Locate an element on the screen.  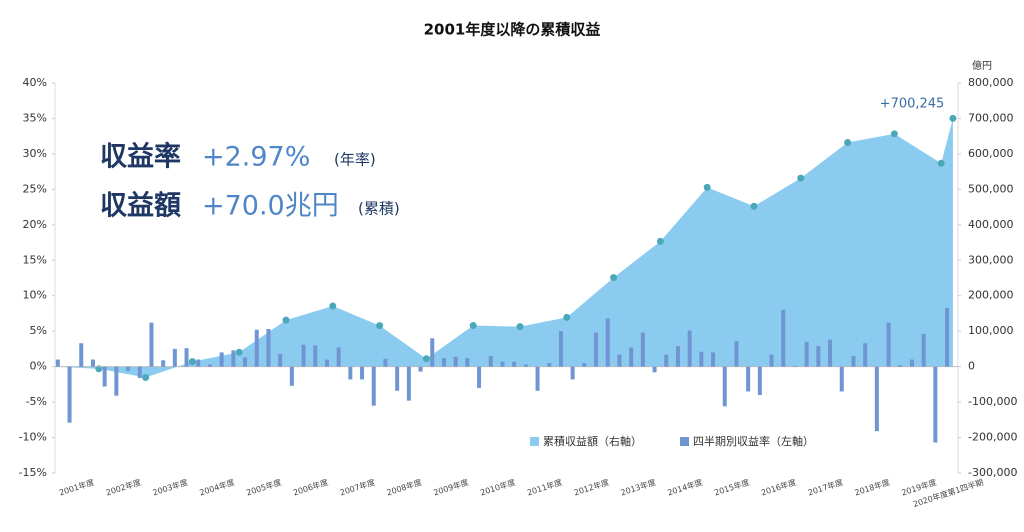
y2-tick-label: 600,000 is located at coordinates (991, 153).